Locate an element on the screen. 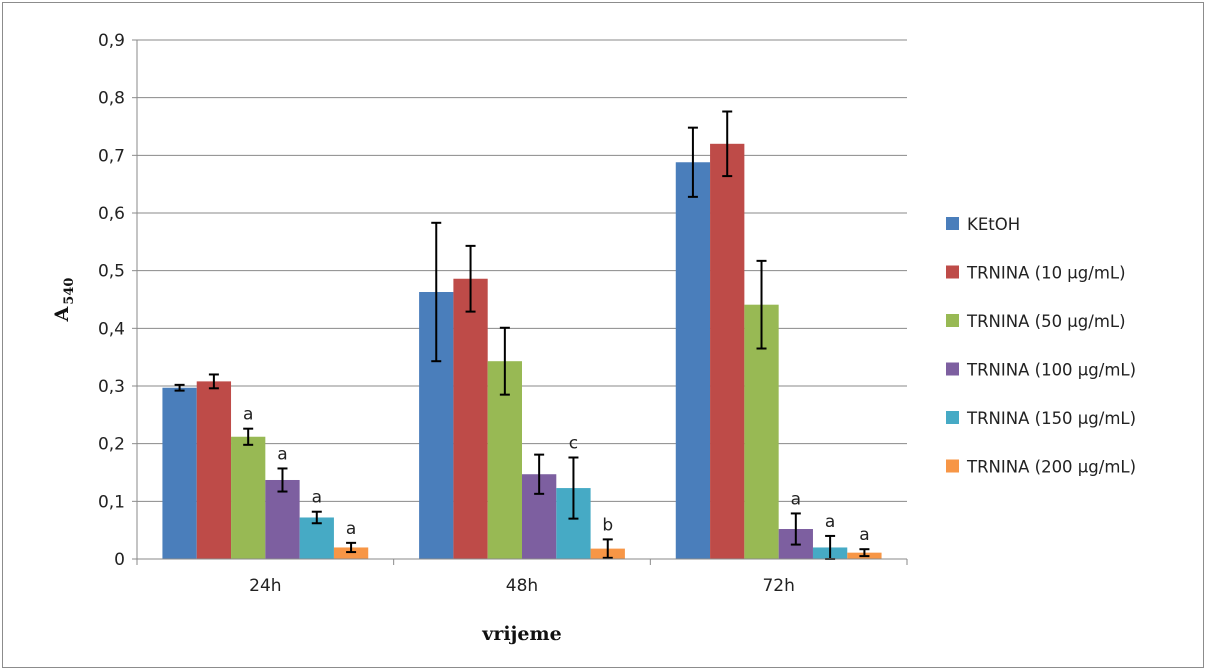 This screenshot has height=672, width=1208. y-tick-label: 0,5 is located at coordinates (111, 272).